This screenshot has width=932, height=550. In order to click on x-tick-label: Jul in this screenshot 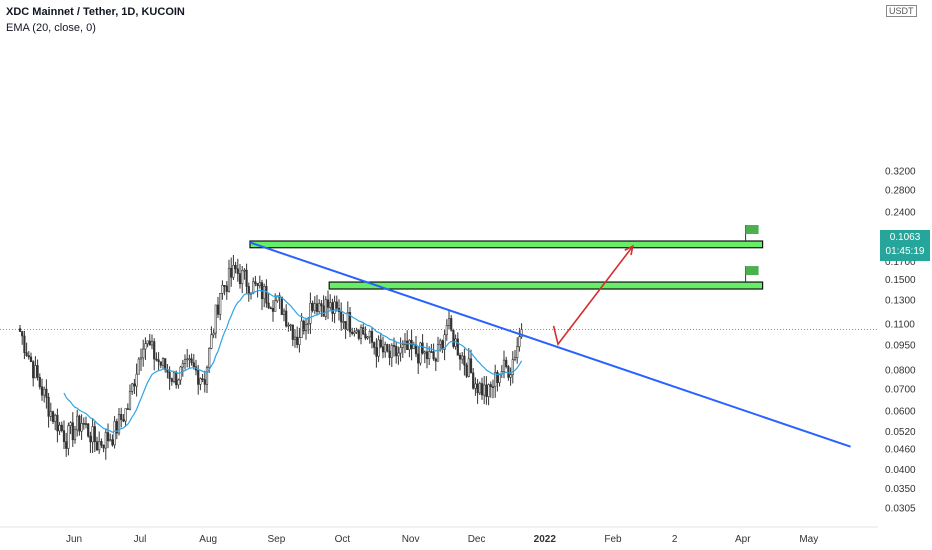, I will do `click(140, 539)`.